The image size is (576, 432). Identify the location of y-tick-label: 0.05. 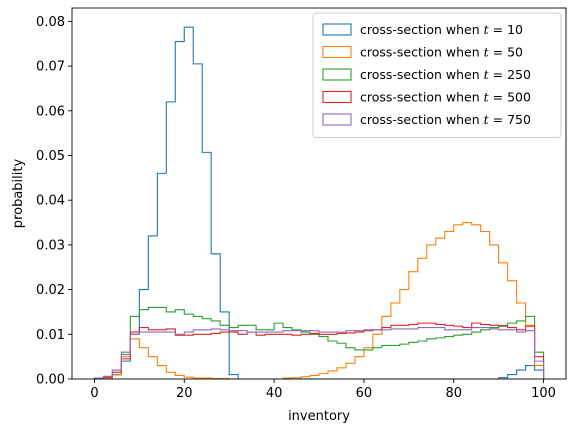
(50, 156).